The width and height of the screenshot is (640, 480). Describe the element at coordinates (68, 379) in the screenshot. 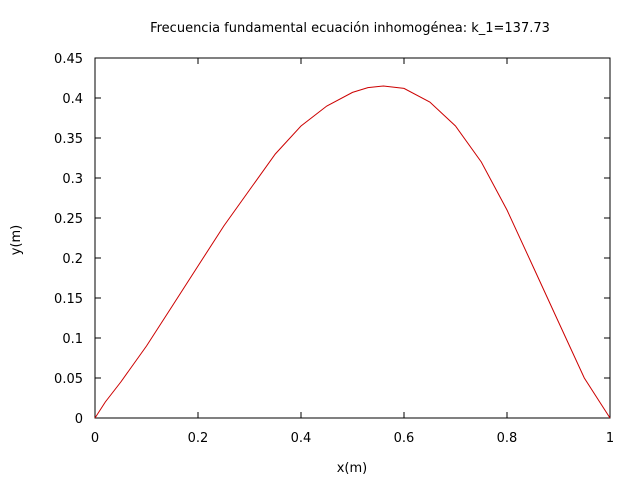

I see `y-tick-label: 0.05` at that location.